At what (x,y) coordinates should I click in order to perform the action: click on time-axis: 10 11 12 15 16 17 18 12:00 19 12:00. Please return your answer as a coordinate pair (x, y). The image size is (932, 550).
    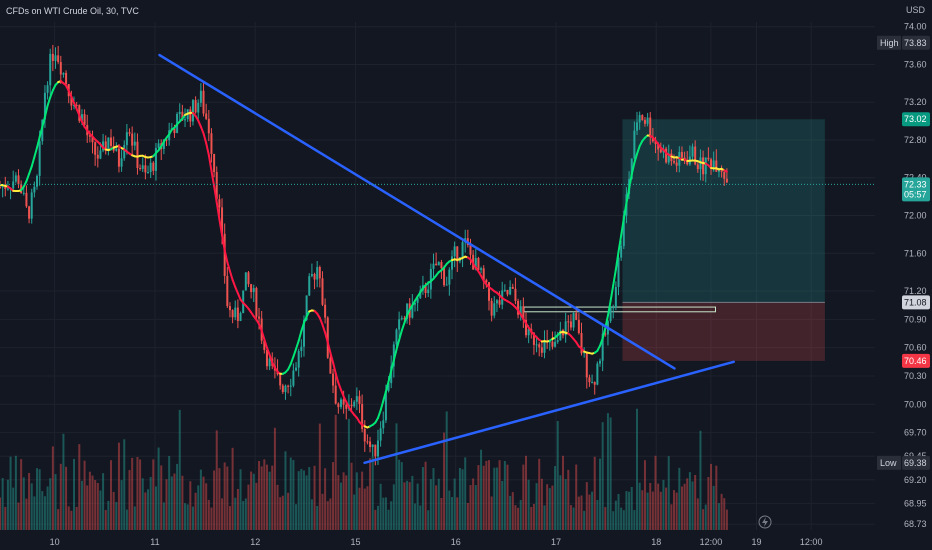
    Looking at the image, I should click on (436, 542).